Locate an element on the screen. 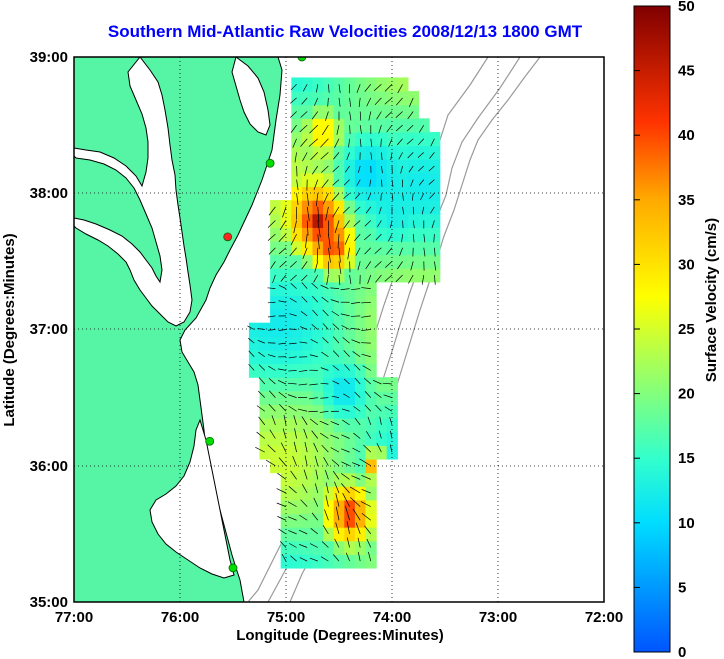 The width and height of the screenshot is (724, 659). x-tick-label: 73:00 is located at coordinates (498, 617).